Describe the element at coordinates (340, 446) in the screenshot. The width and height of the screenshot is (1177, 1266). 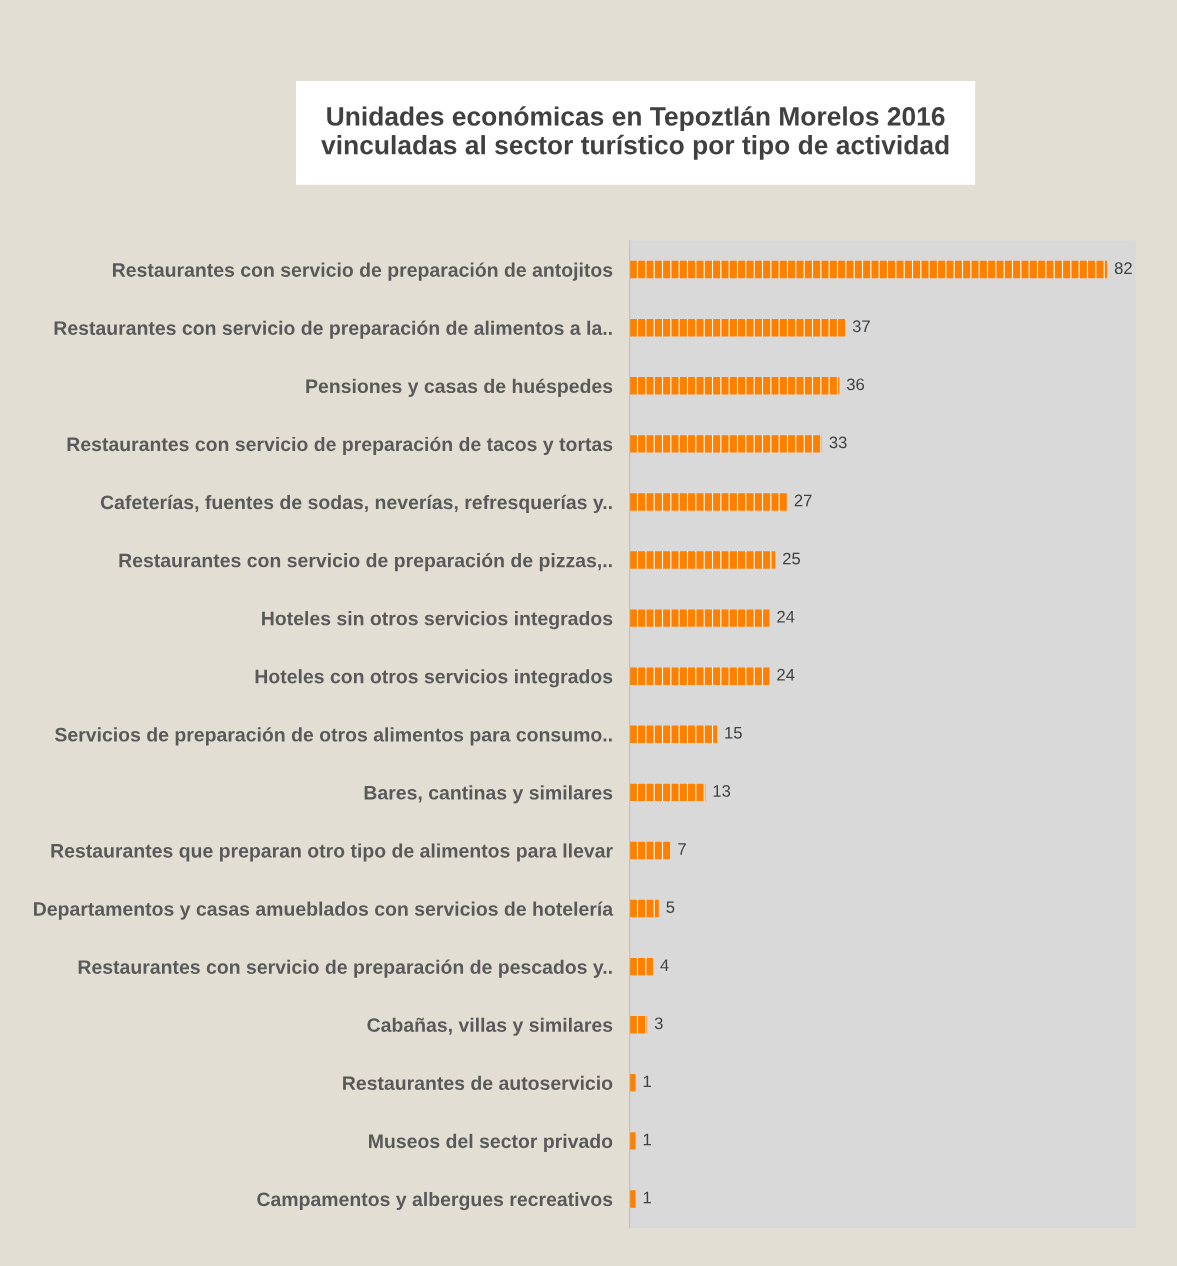
I see `y-tick-label: Restaurantes con servicio de preparación de tacos y tortas` at that location.